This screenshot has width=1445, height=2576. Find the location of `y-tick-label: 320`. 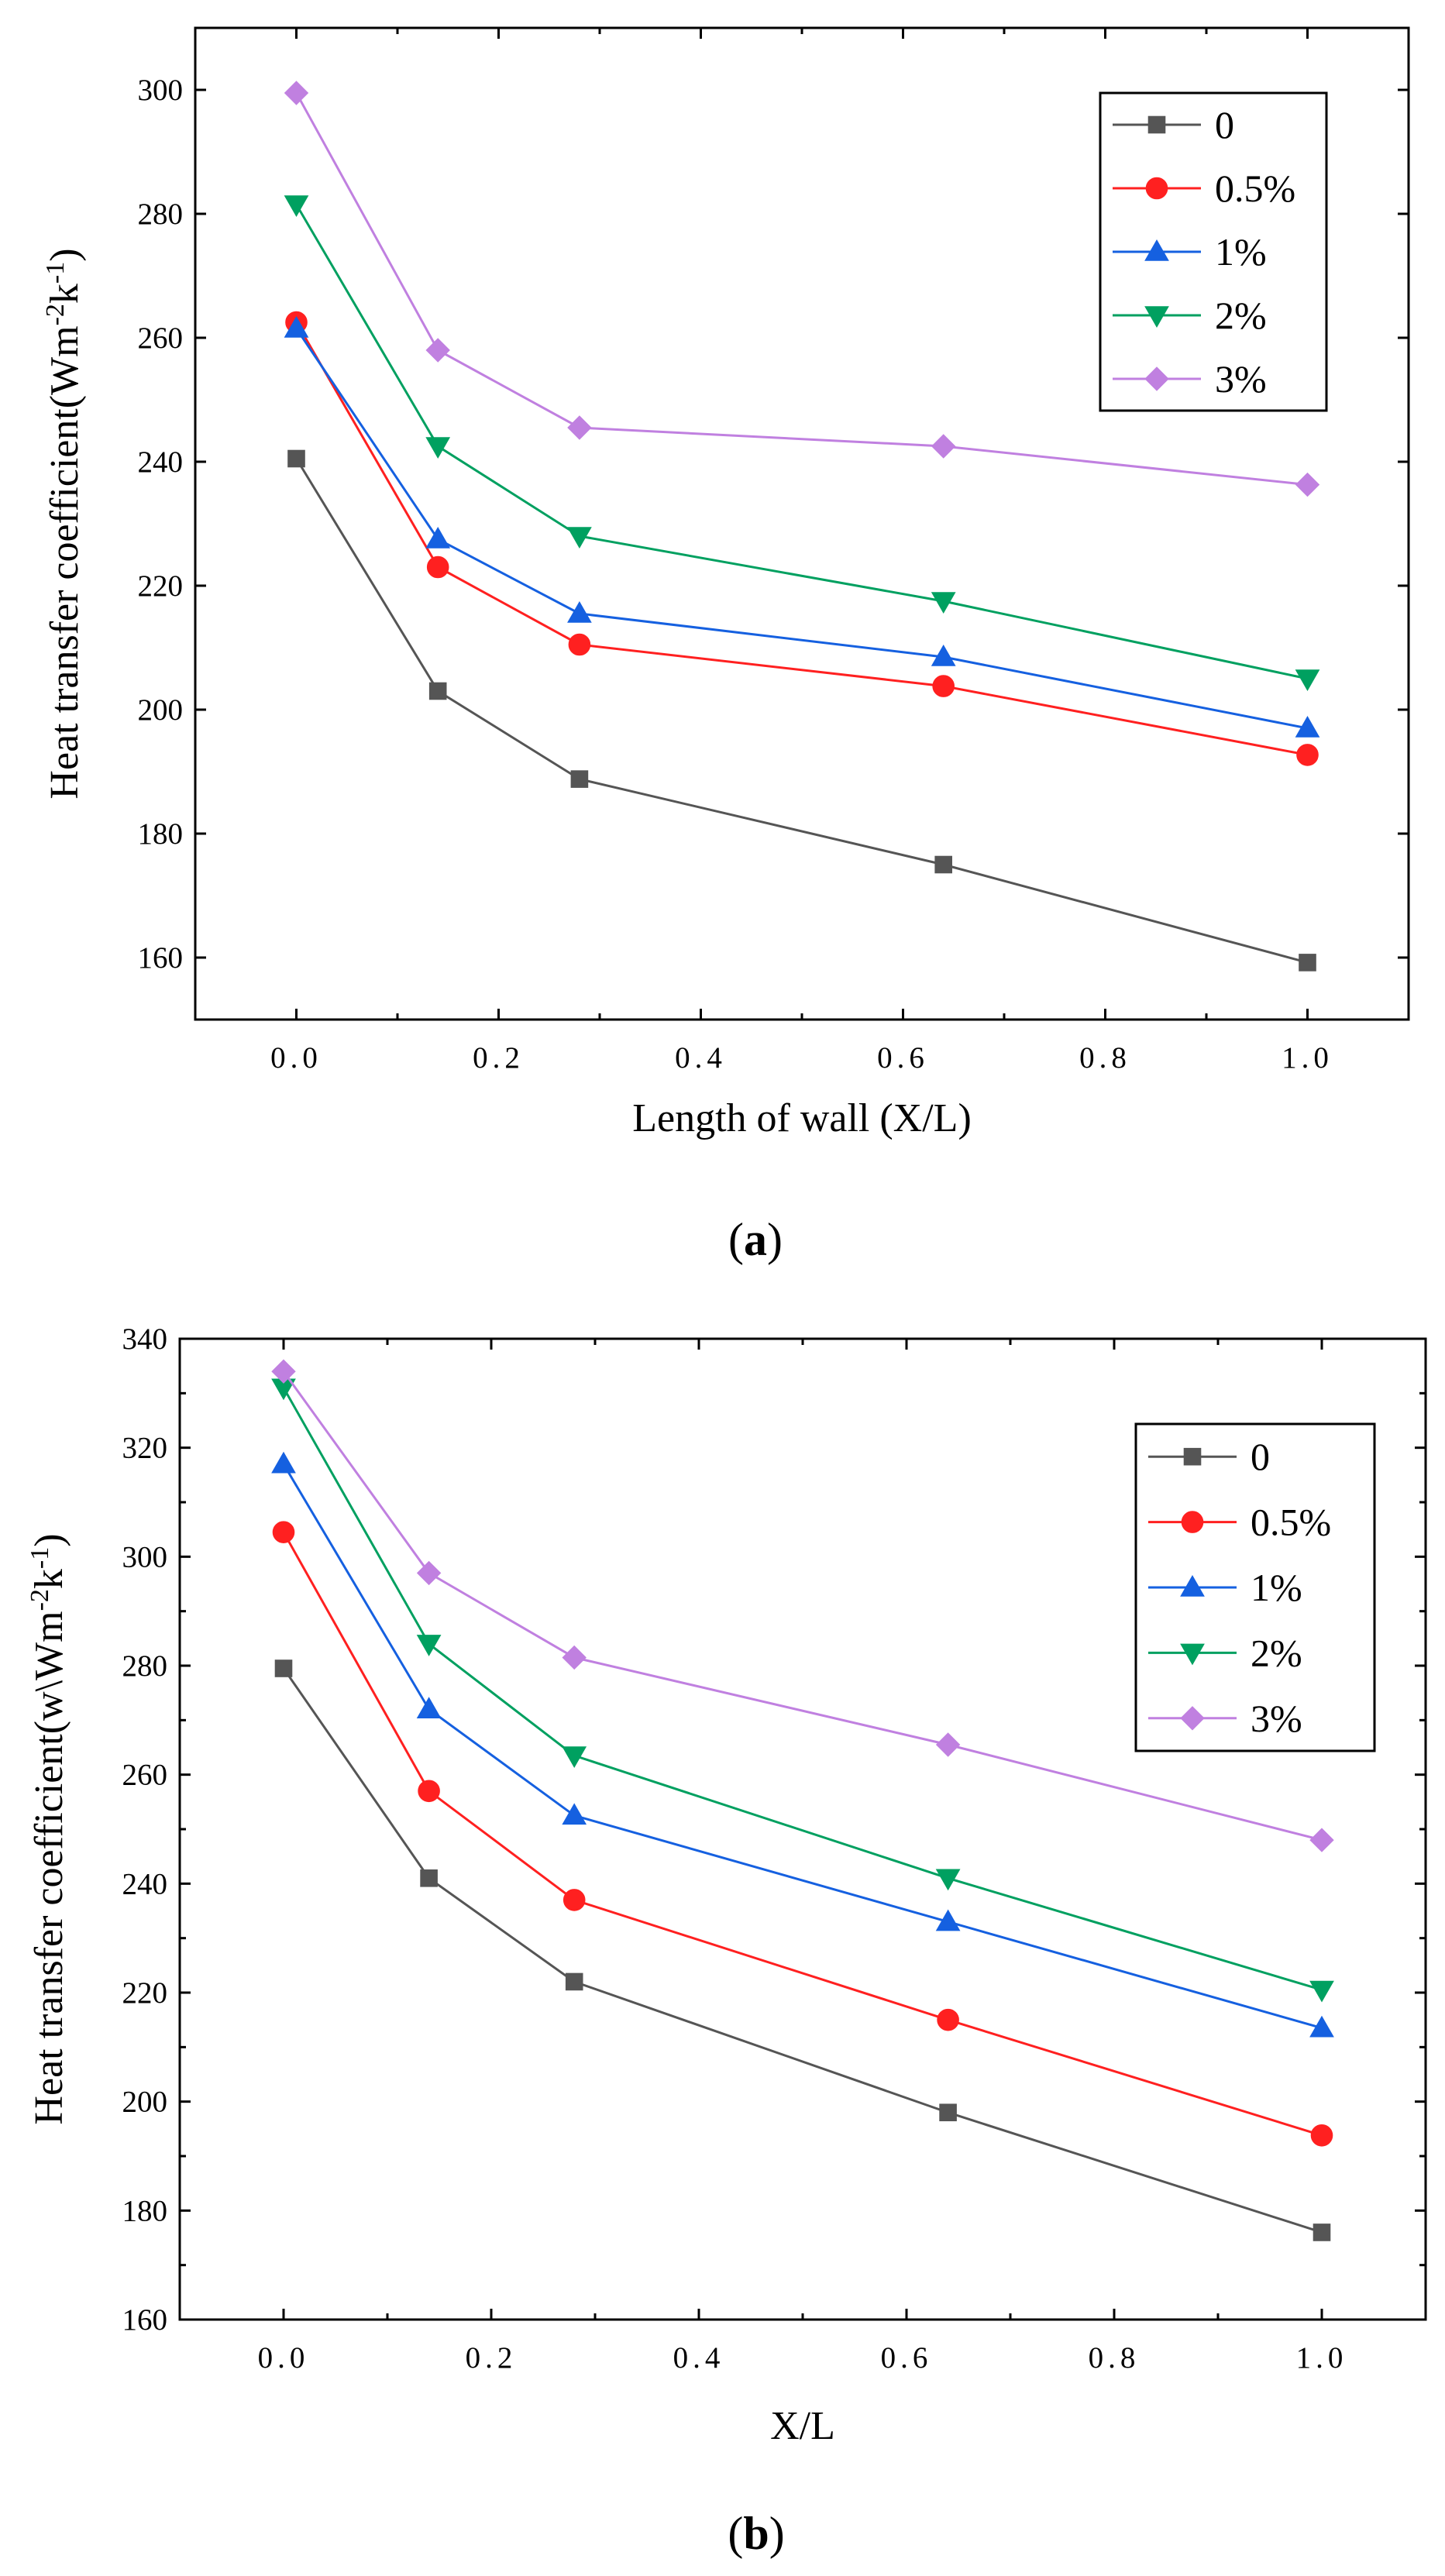

y-tick-label: 320 is located at coordinates (145, 1448).